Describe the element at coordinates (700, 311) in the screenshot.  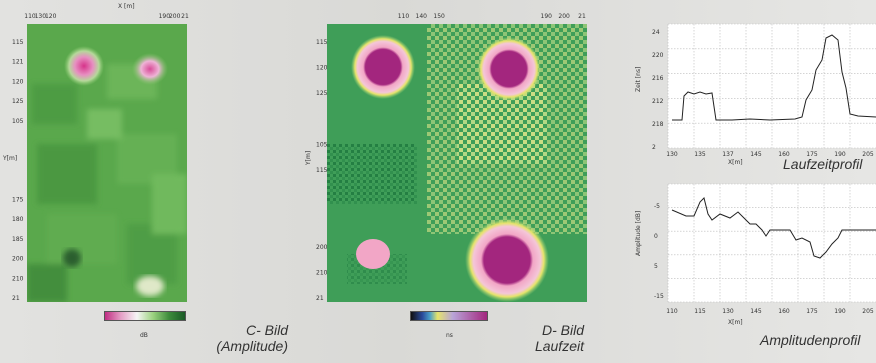
I see `amplituden-profile-xtick: 115` at that location.